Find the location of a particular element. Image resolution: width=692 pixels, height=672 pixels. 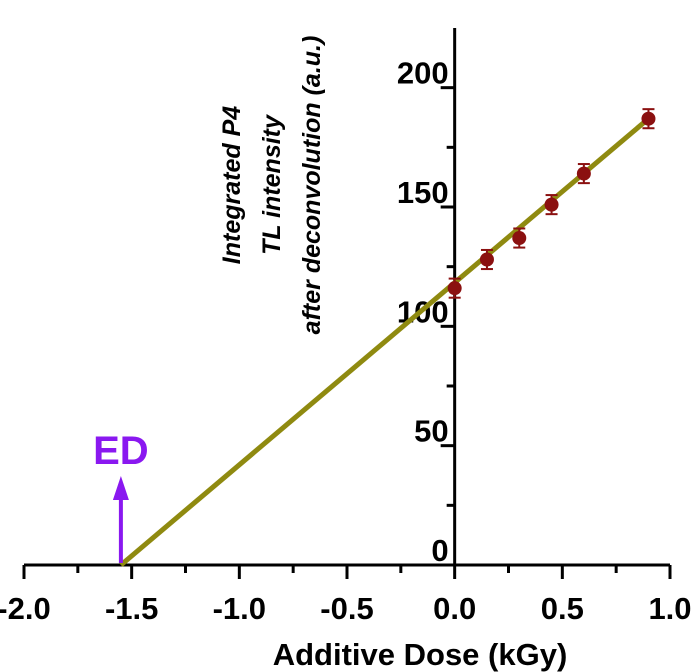

x-axis-label: Additive Dose (kGy) is located at coordinates (420, 654).